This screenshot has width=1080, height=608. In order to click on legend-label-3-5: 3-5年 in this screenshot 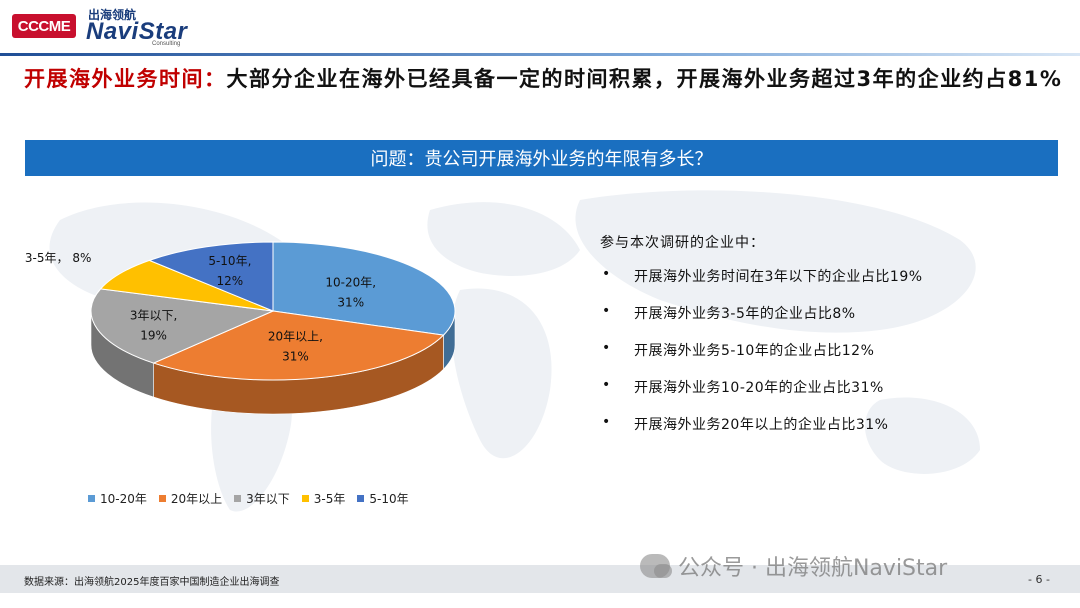, I will do `click(329, 499)`.